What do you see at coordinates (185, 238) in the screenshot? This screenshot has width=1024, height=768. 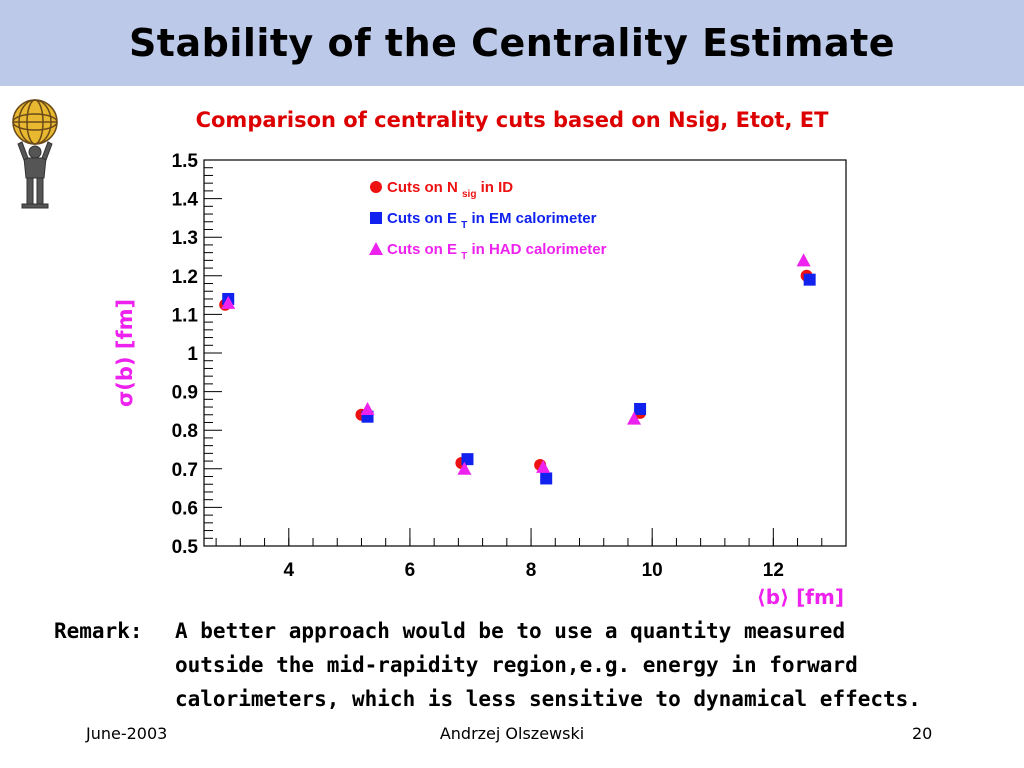 I see `y-tick-label: 1.3` at bounding box center [185, 238].